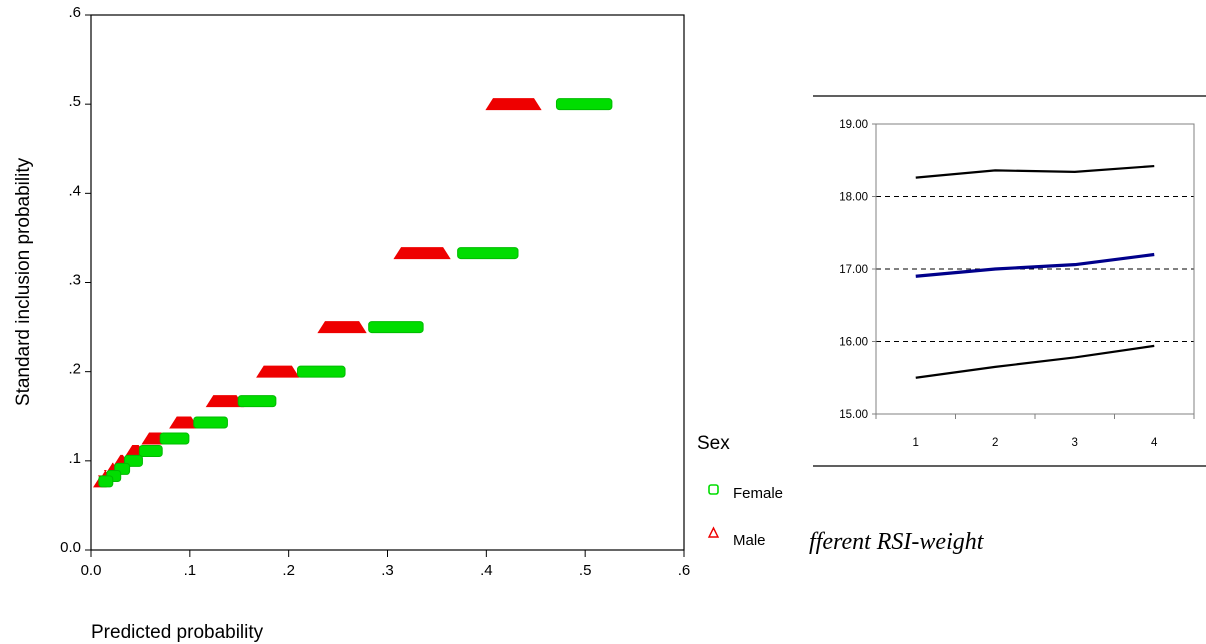 Image resolution: width=1206 pixels, height=644 pixels. What do you see at coordinates (177, 632) in the screenshot?
I see `scatter-x-axis-title: Predicted probability` at bounding box center [177, 632].